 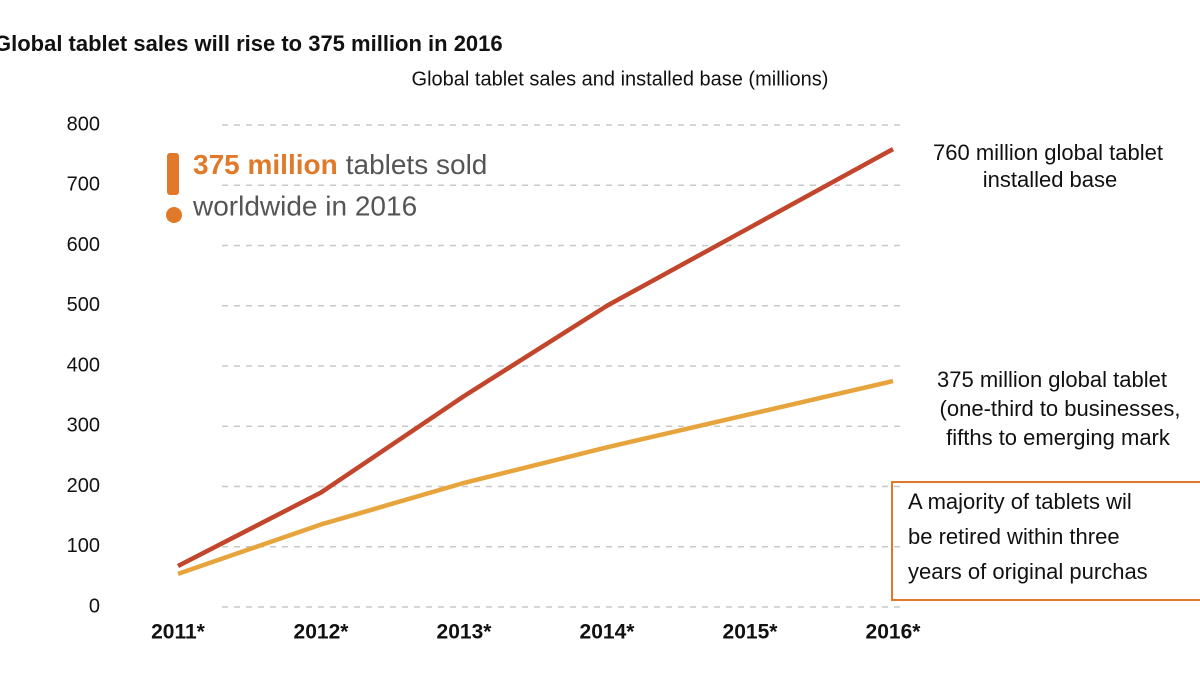 What do you see at coordinates (1028, 571) in the screenshot?
I see `note-text: years of original purchas` at bounding box center [1028, 571].